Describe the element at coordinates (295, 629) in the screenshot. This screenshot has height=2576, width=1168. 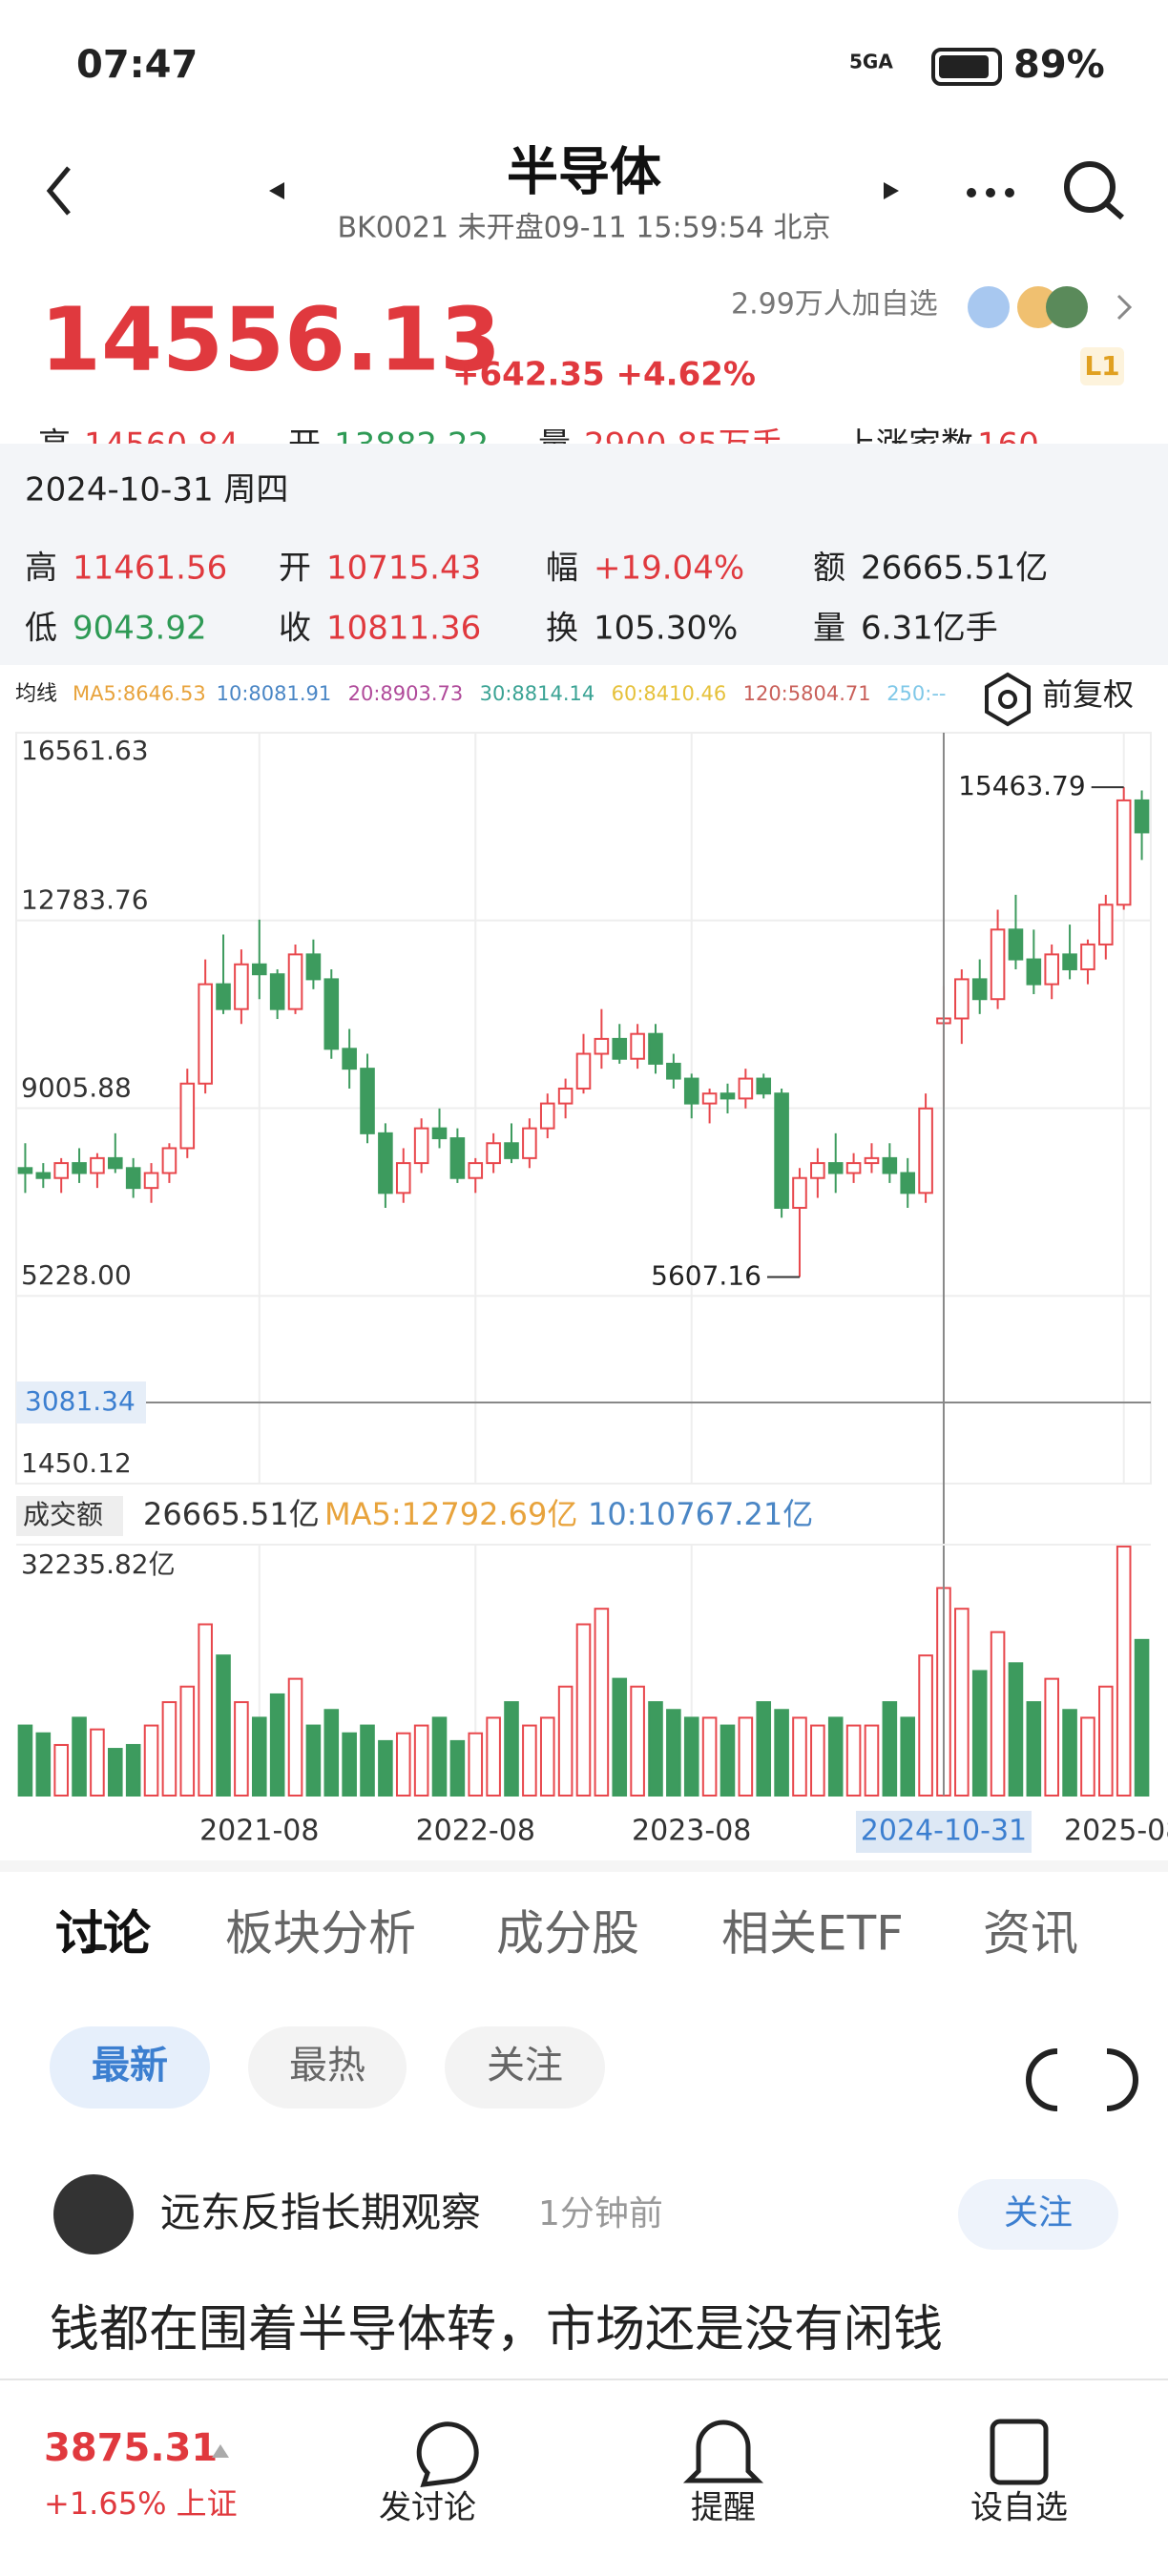
I see `tooltip-key: 收` at that location.